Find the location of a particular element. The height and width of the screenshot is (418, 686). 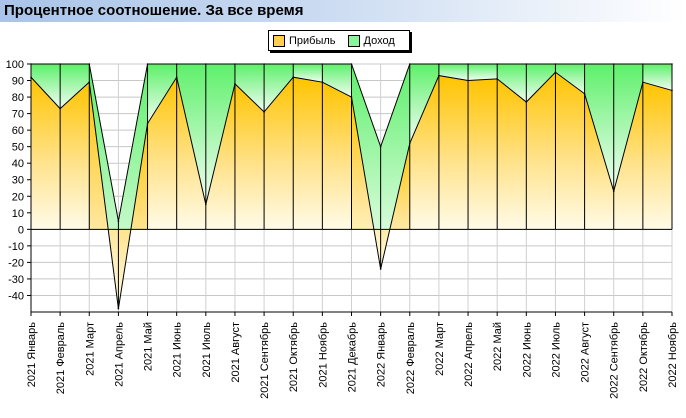

y-tick-label: -40 is located at coordinates (16, 296).